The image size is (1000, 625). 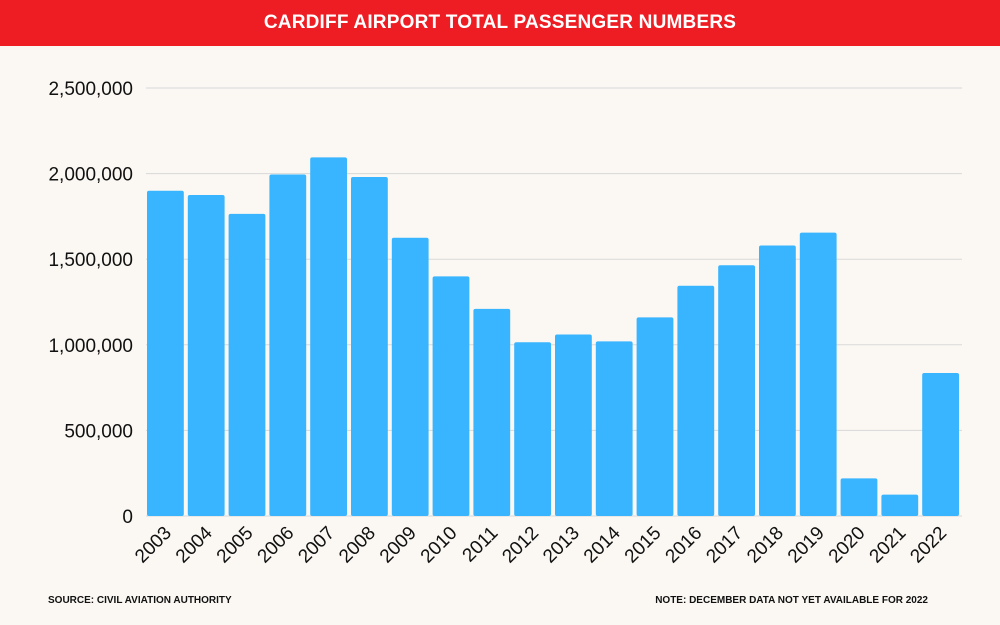 I want to click on x-tick-label: 2020, so click(x=847, y=545).